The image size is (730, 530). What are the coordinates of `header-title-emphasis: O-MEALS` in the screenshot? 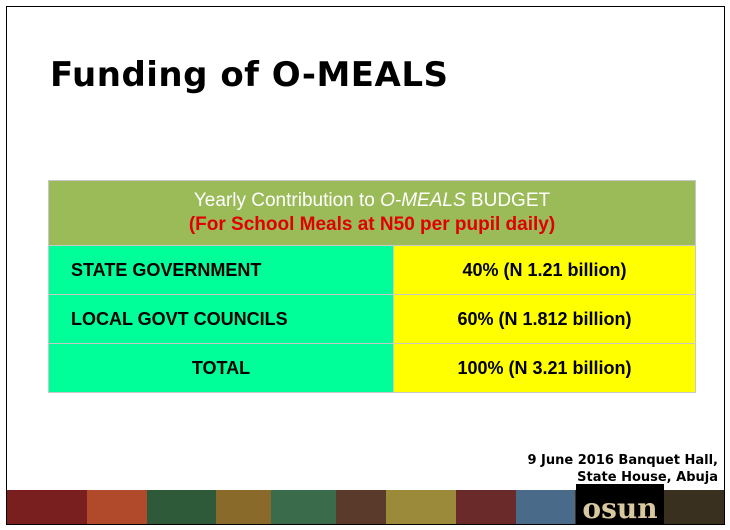 It's located at (423, 200).